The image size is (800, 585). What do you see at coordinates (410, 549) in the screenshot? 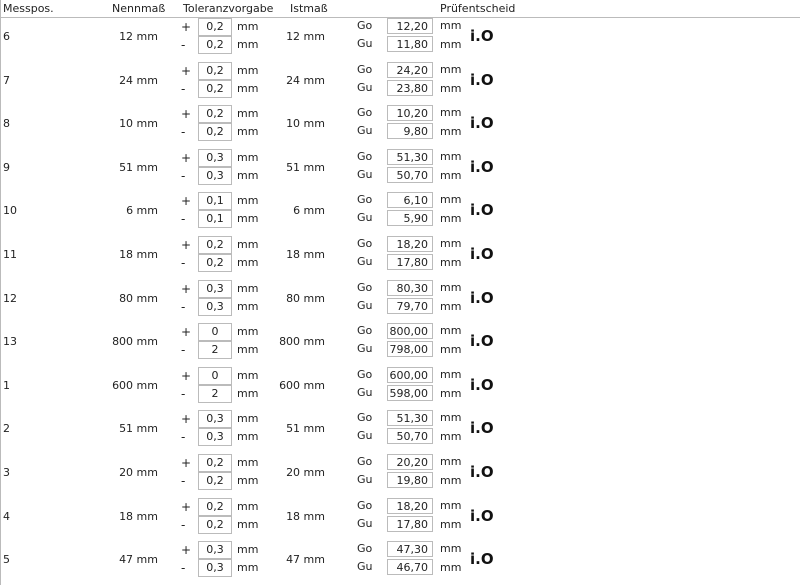
I see `go-input: 47,30` at bounding box center [410, 549].